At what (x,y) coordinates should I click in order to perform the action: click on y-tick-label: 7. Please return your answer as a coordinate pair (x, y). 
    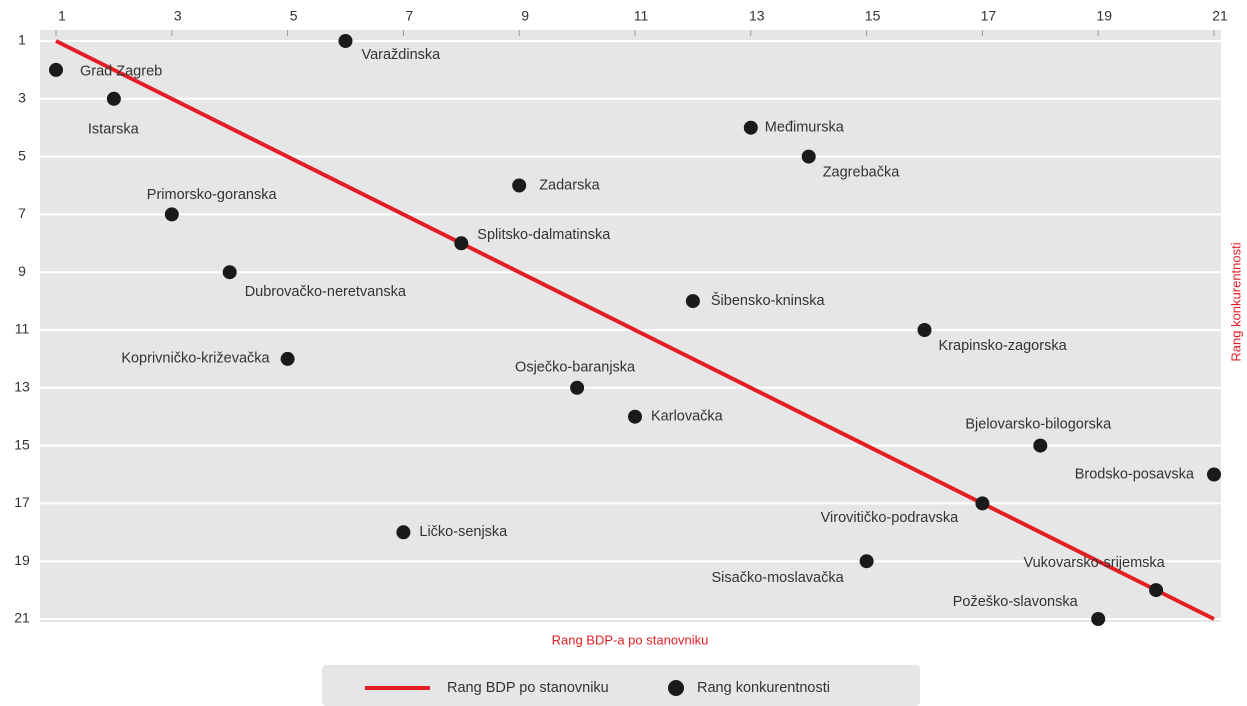
    Looking at the image, I should click on (22, 213).